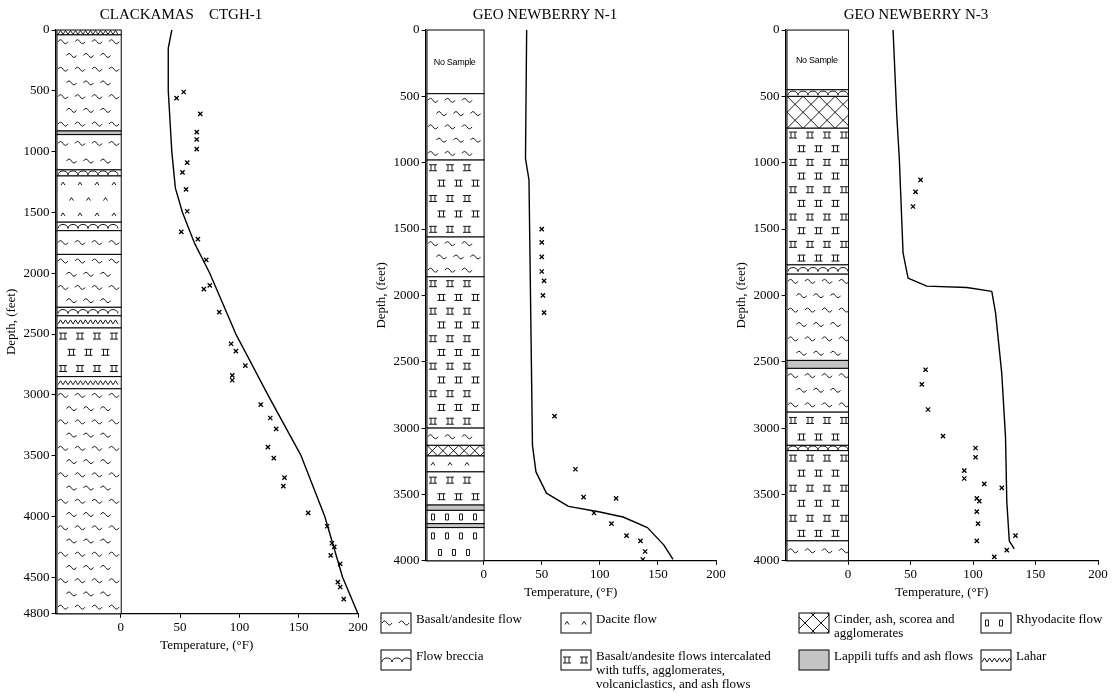 This screenshot has width=1116, height=693. Describe the element at coordinates (916, 13) in the screenshot. I see `chart-title: GEO NEWBERRY N-3` at that location.